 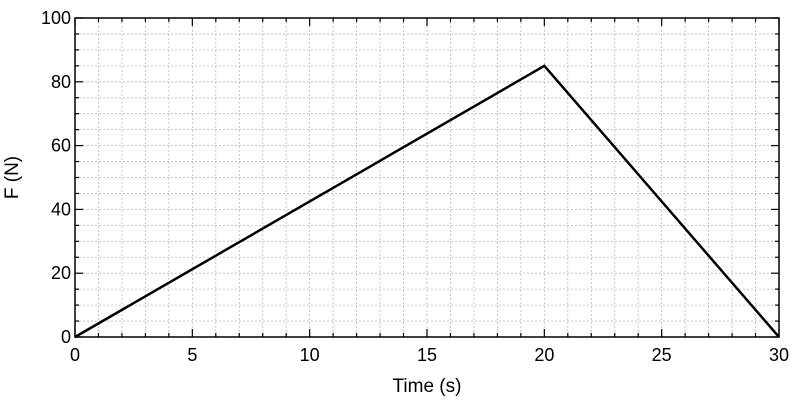 I want to click on x-axis-title: Time (s), so click(x=427, y=386).